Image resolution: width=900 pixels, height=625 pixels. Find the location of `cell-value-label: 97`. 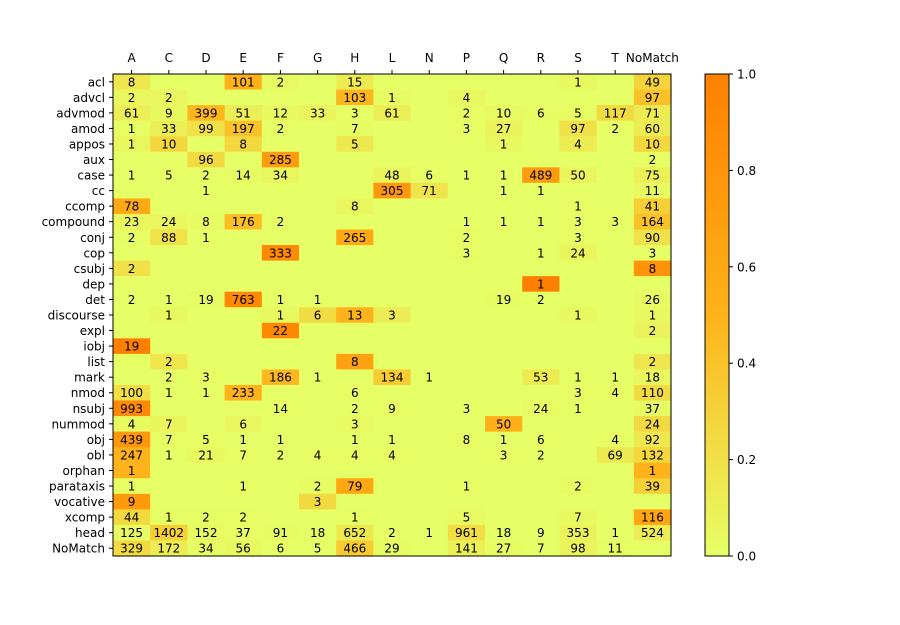

cell-value-label: 97 is located at coordinates (652, 98).